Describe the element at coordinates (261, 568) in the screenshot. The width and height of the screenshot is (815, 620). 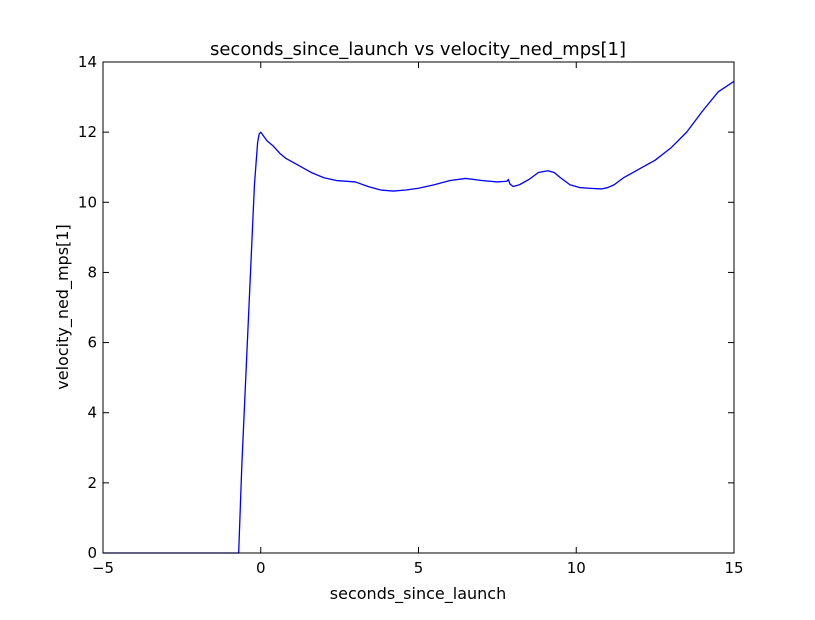
I see `x-tick-label: 0` at that location.